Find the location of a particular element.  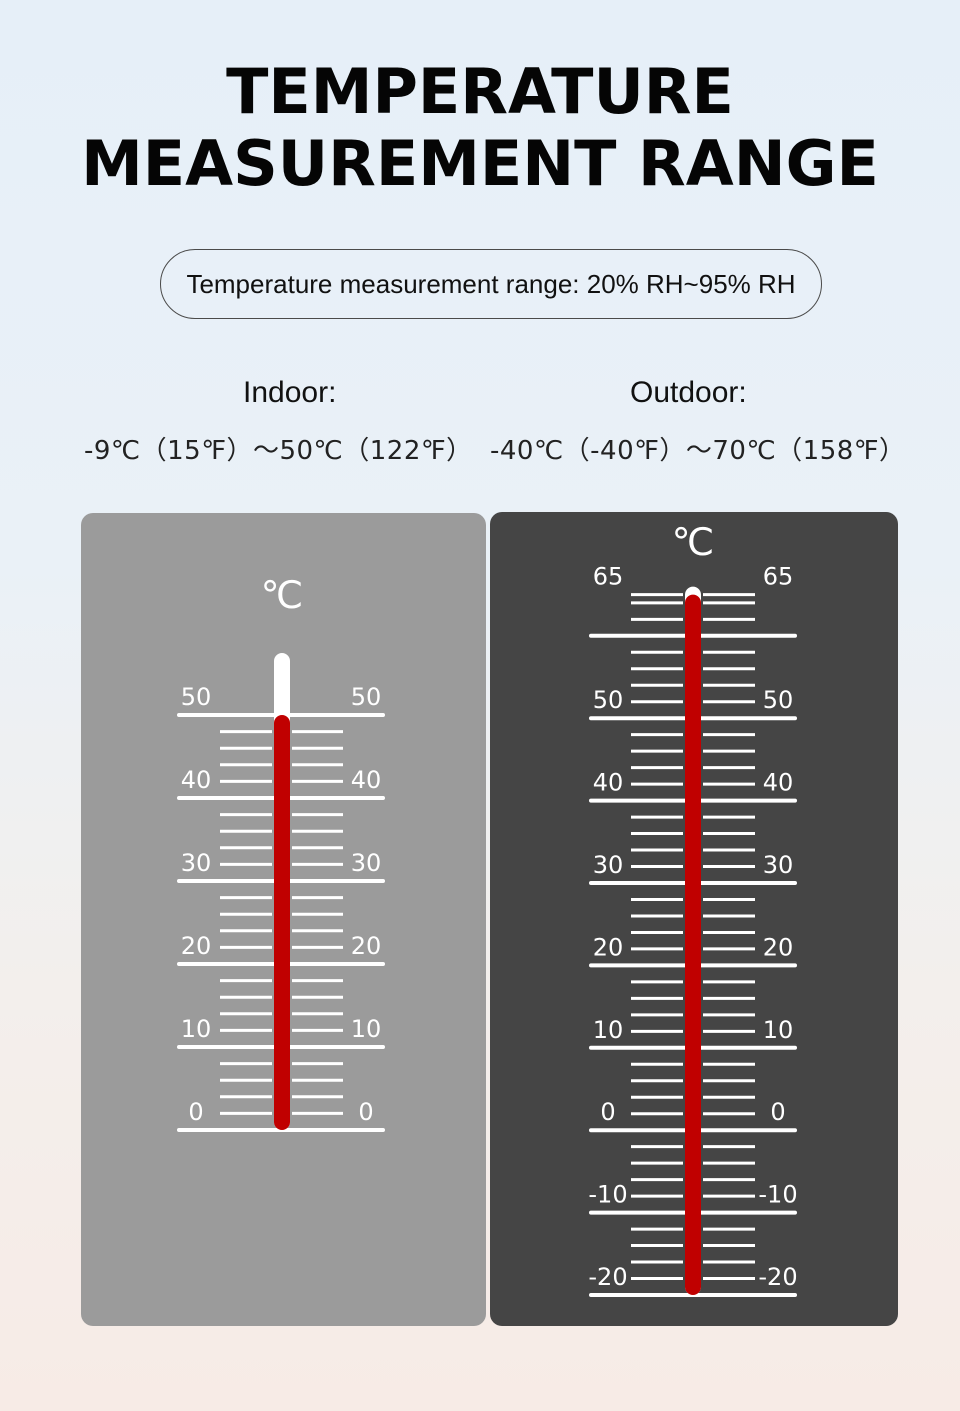

outdoor-range-text: -40℃（-40℉）～70℃（158℉） is located at coordinates (698, 451).